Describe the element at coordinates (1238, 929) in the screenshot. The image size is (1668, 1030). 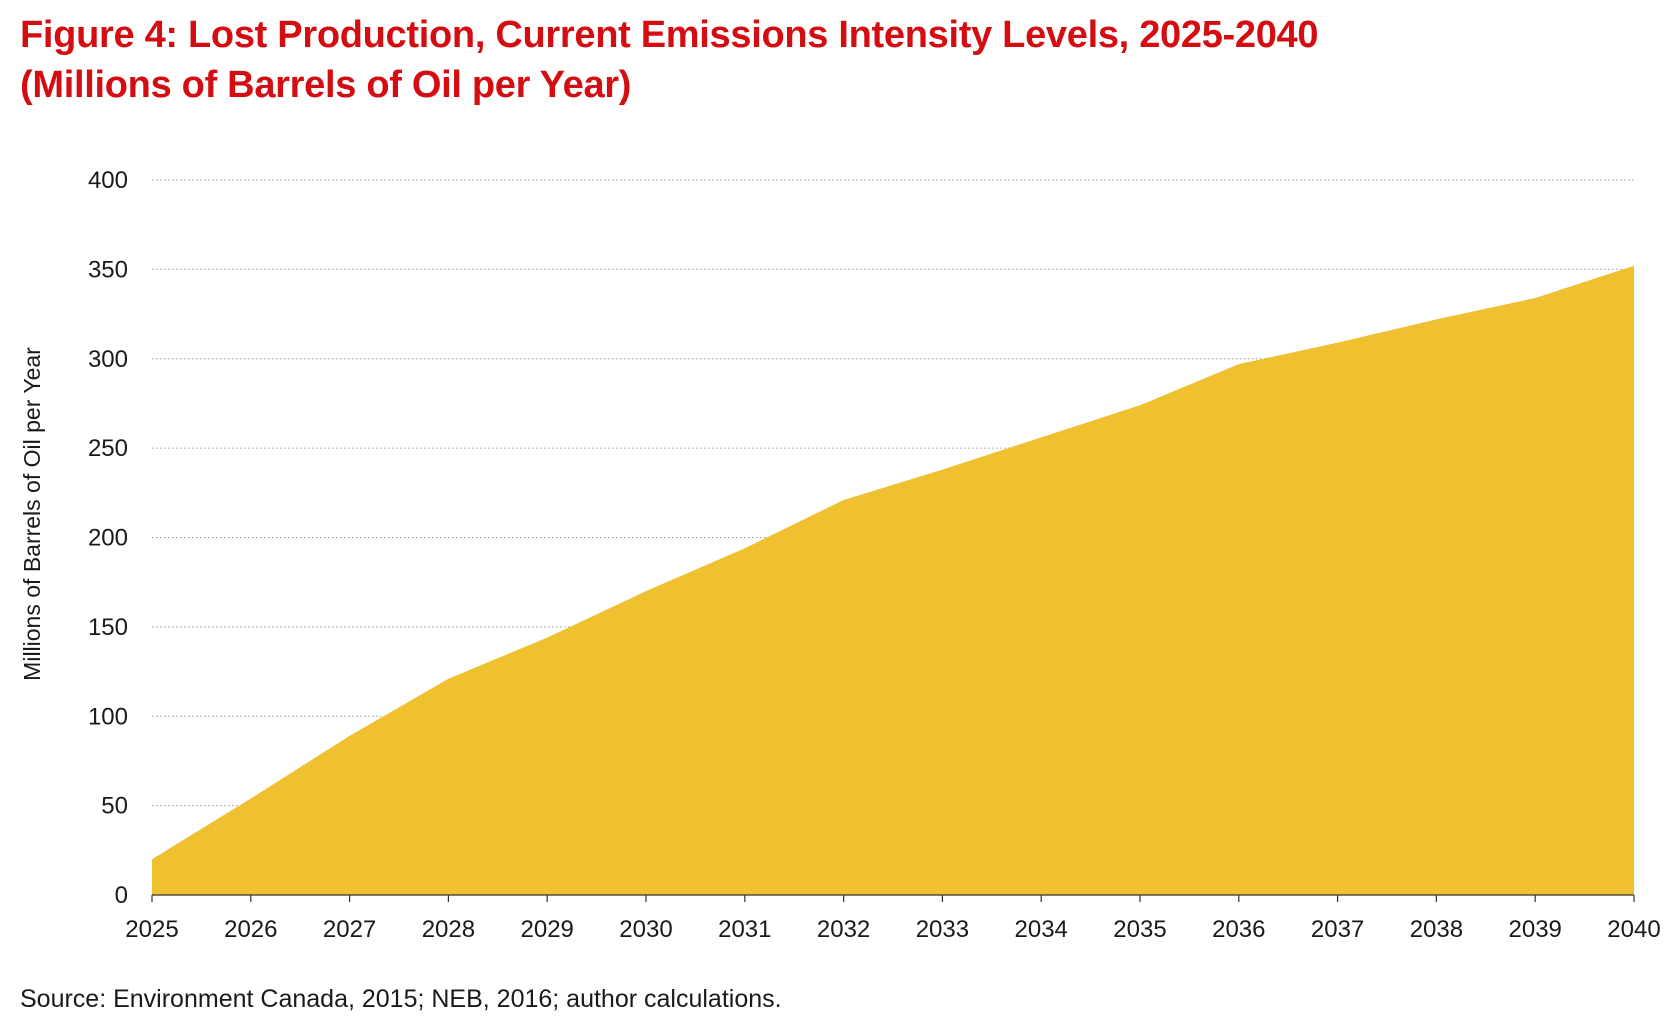
I see `x-tick-label: 2036` at that location.